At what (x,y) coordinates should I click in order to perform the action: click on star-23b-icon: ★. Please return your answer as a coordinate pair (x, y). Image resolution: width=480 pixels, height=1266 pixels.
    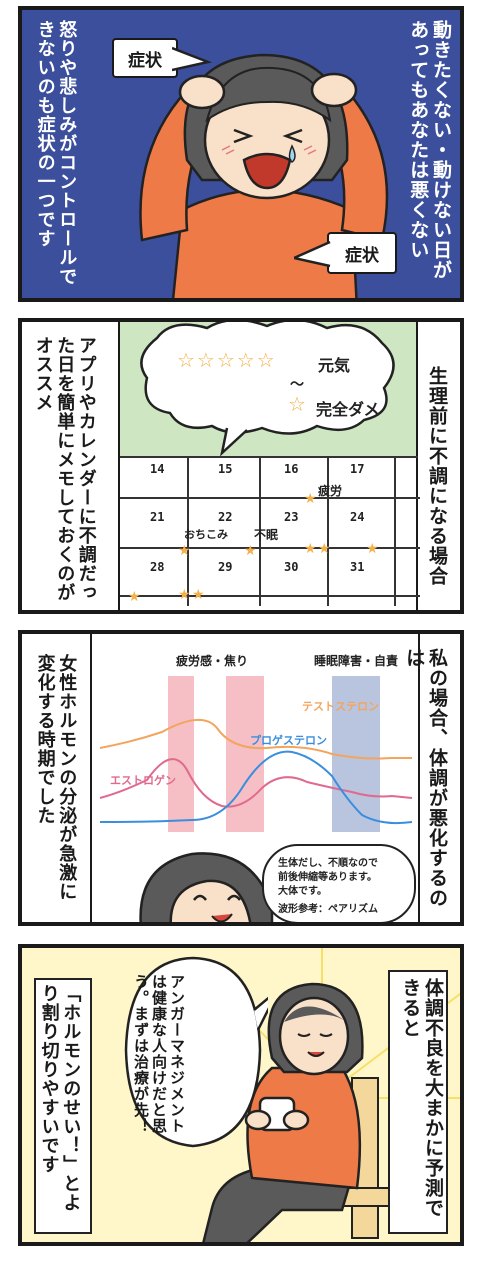
    Looking at the image, I should click on (324, 549).